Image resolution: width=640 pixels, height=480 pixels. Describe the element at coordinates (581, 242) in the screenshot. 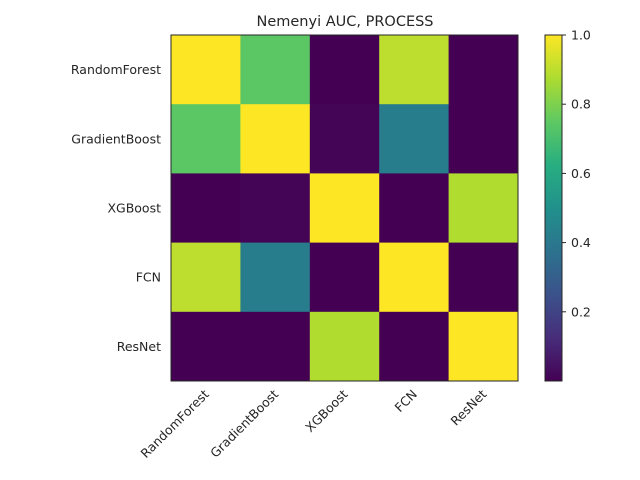

I see `colorbar-tick-label: 0.4` at that location.